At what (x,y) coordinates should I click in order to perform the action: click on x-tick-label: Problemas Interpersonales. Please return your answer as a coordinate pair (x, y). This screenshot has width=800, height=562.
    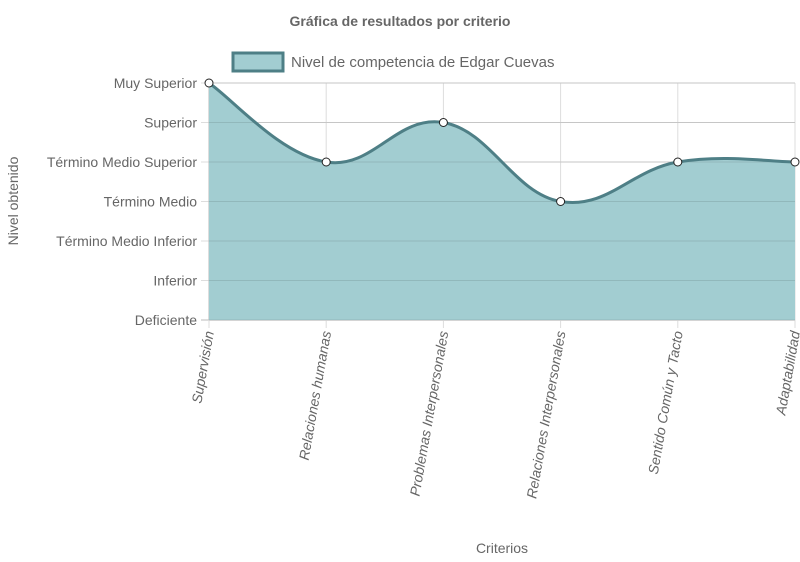
    Looking at the image, I should click on (429, 414).